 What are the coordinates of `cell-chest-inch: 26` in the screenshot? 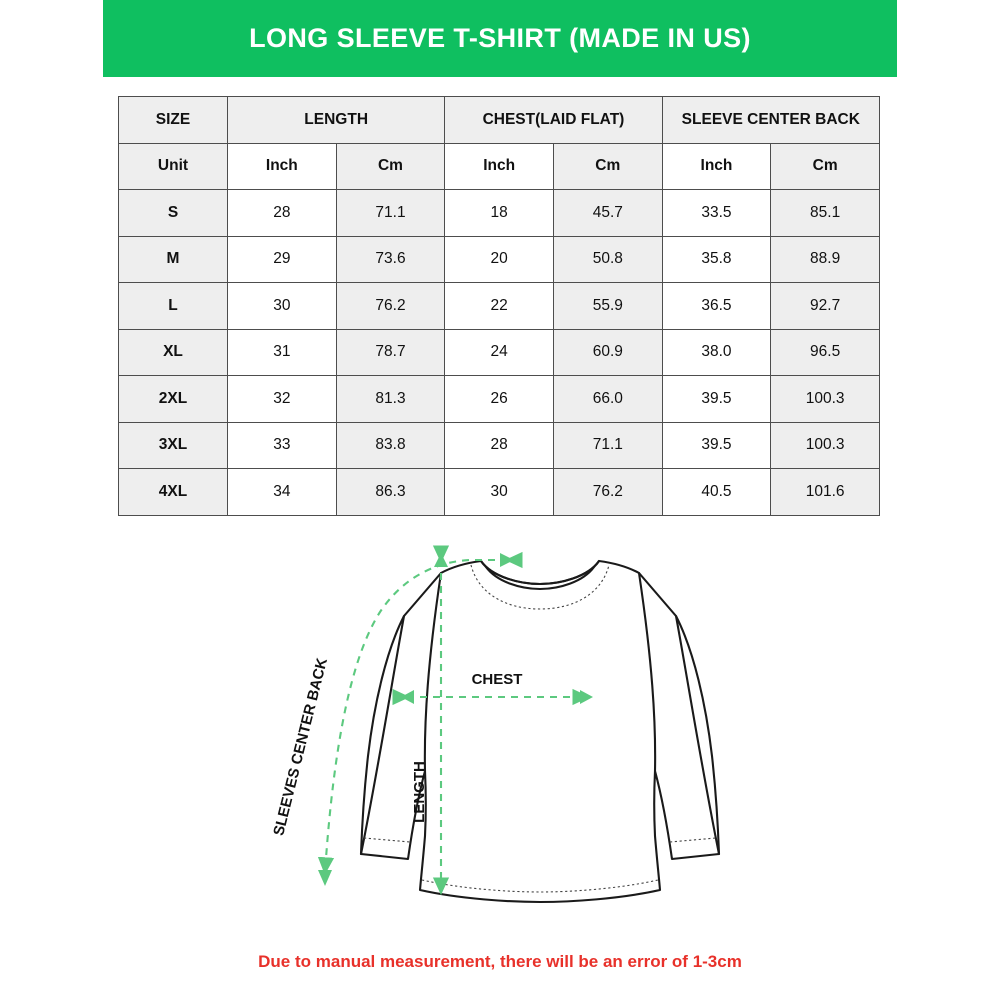 It's located at (499, 399).